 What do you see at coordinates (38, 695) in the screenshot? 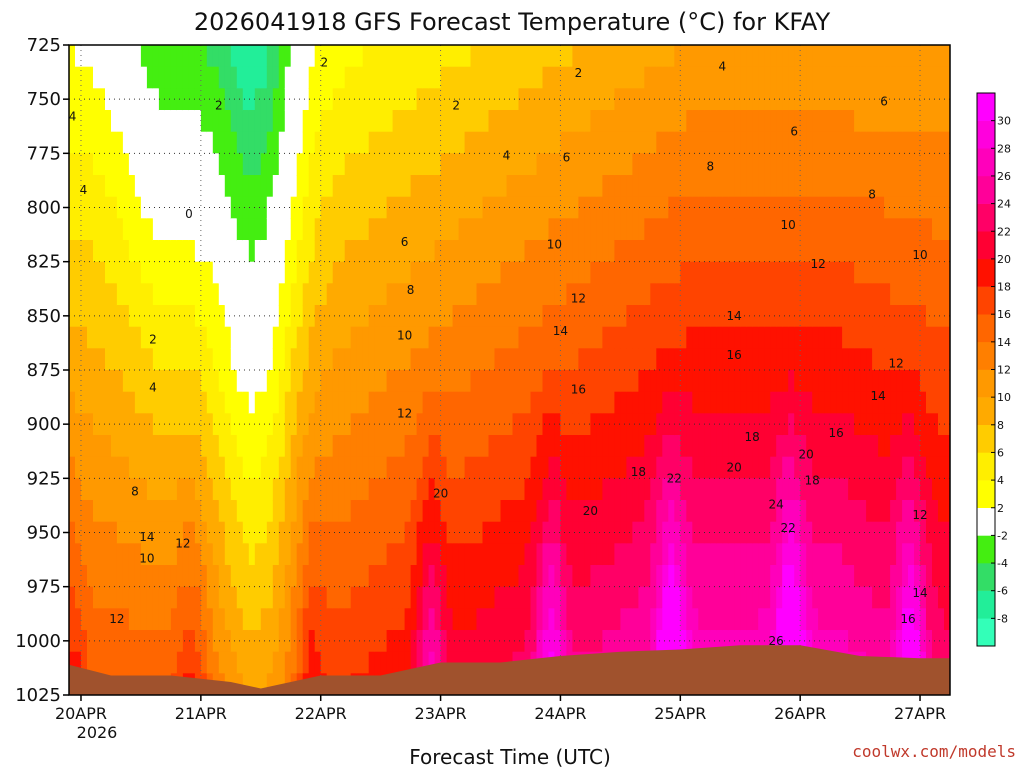
I see `y-tick-label: 1025` at bounding box center [38, 695].